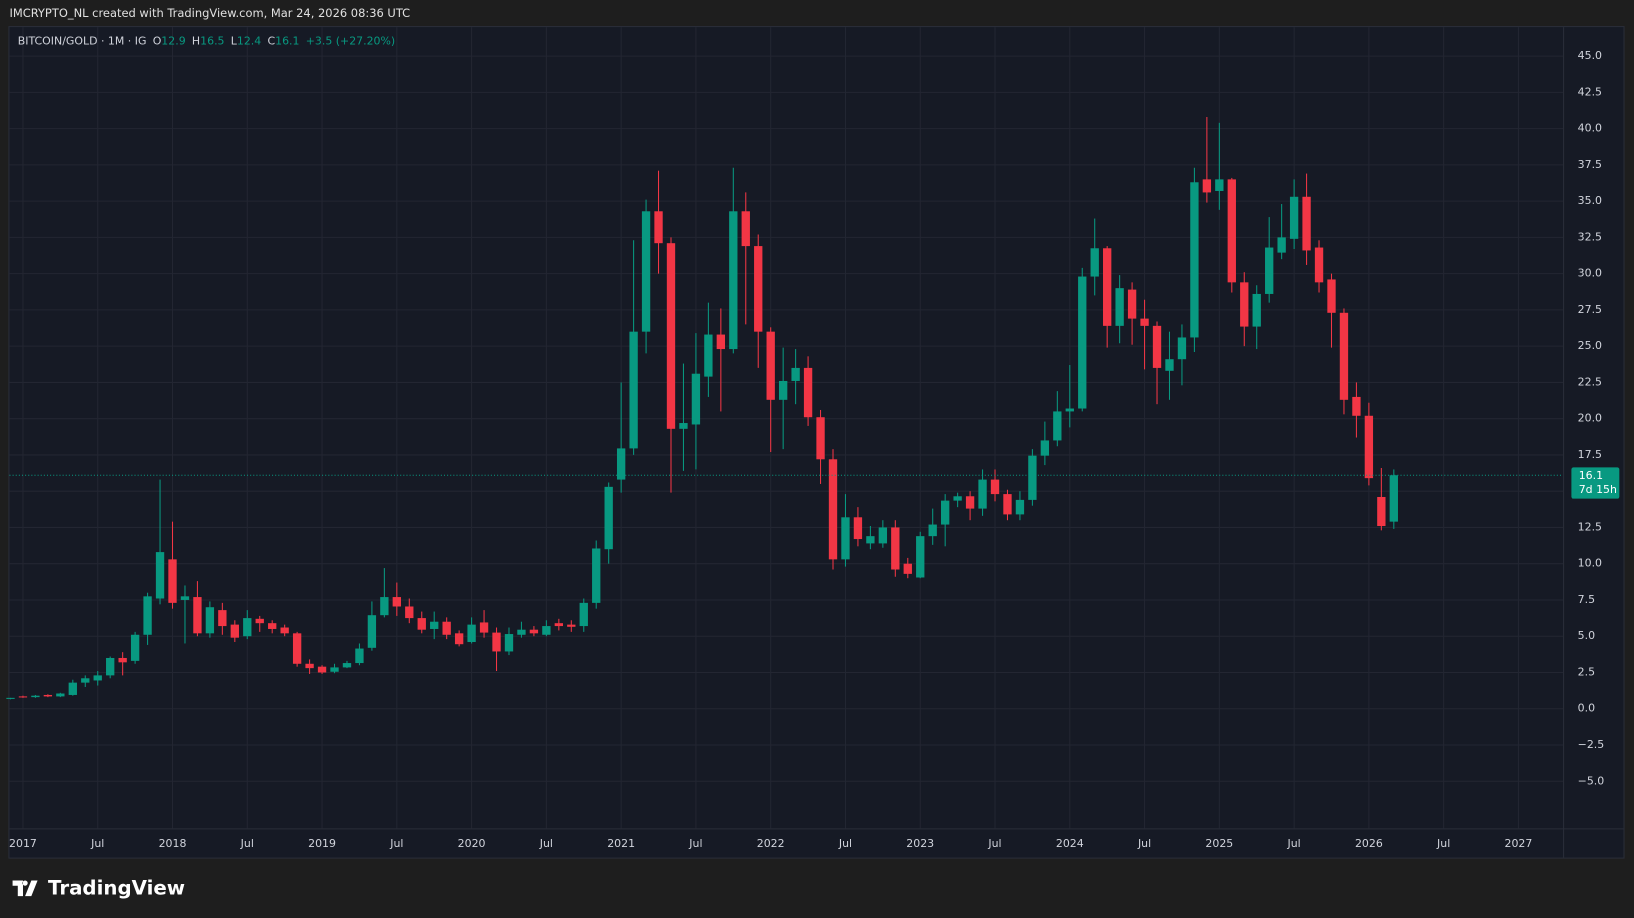  Describe the element at coordinates (1590, 128) in the screenshot. I see `y-tick-label: 40.0` at that location.